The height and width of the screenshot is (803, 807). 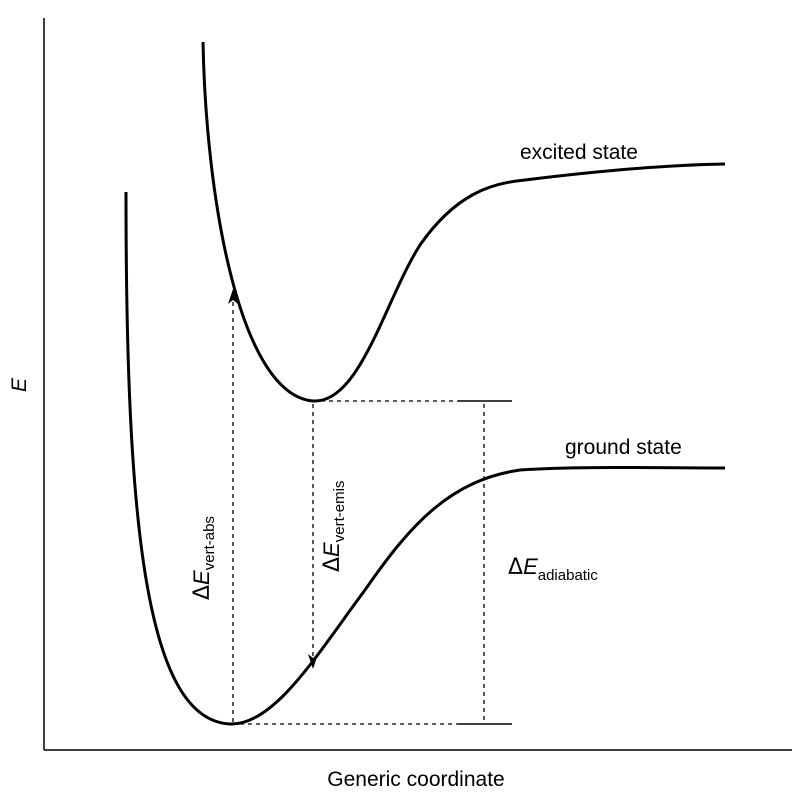 What do you see at coordinates (209, 543) in the screenshot?
I see `vertical-absorption-subscript: vert-abs` at bounding box center [209, 543].